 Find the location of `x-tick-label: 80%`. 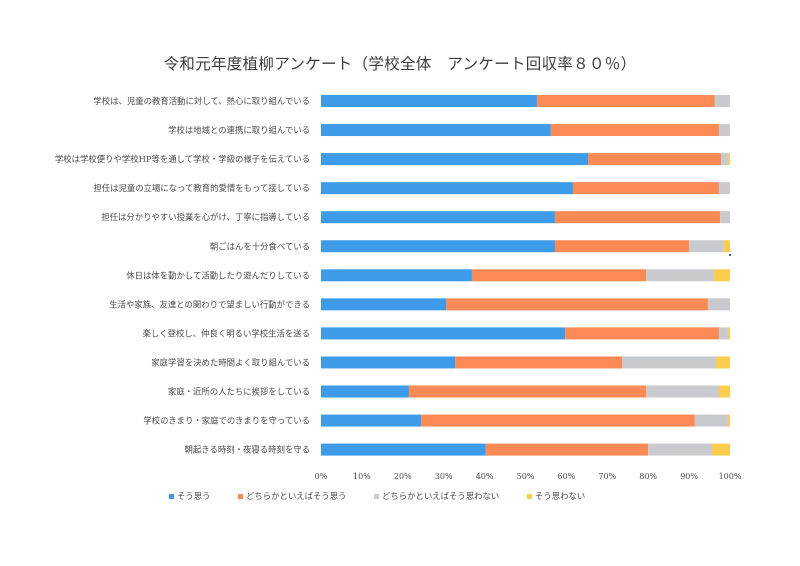

x-tick-label: 80% is located at coordinates (648, 476).